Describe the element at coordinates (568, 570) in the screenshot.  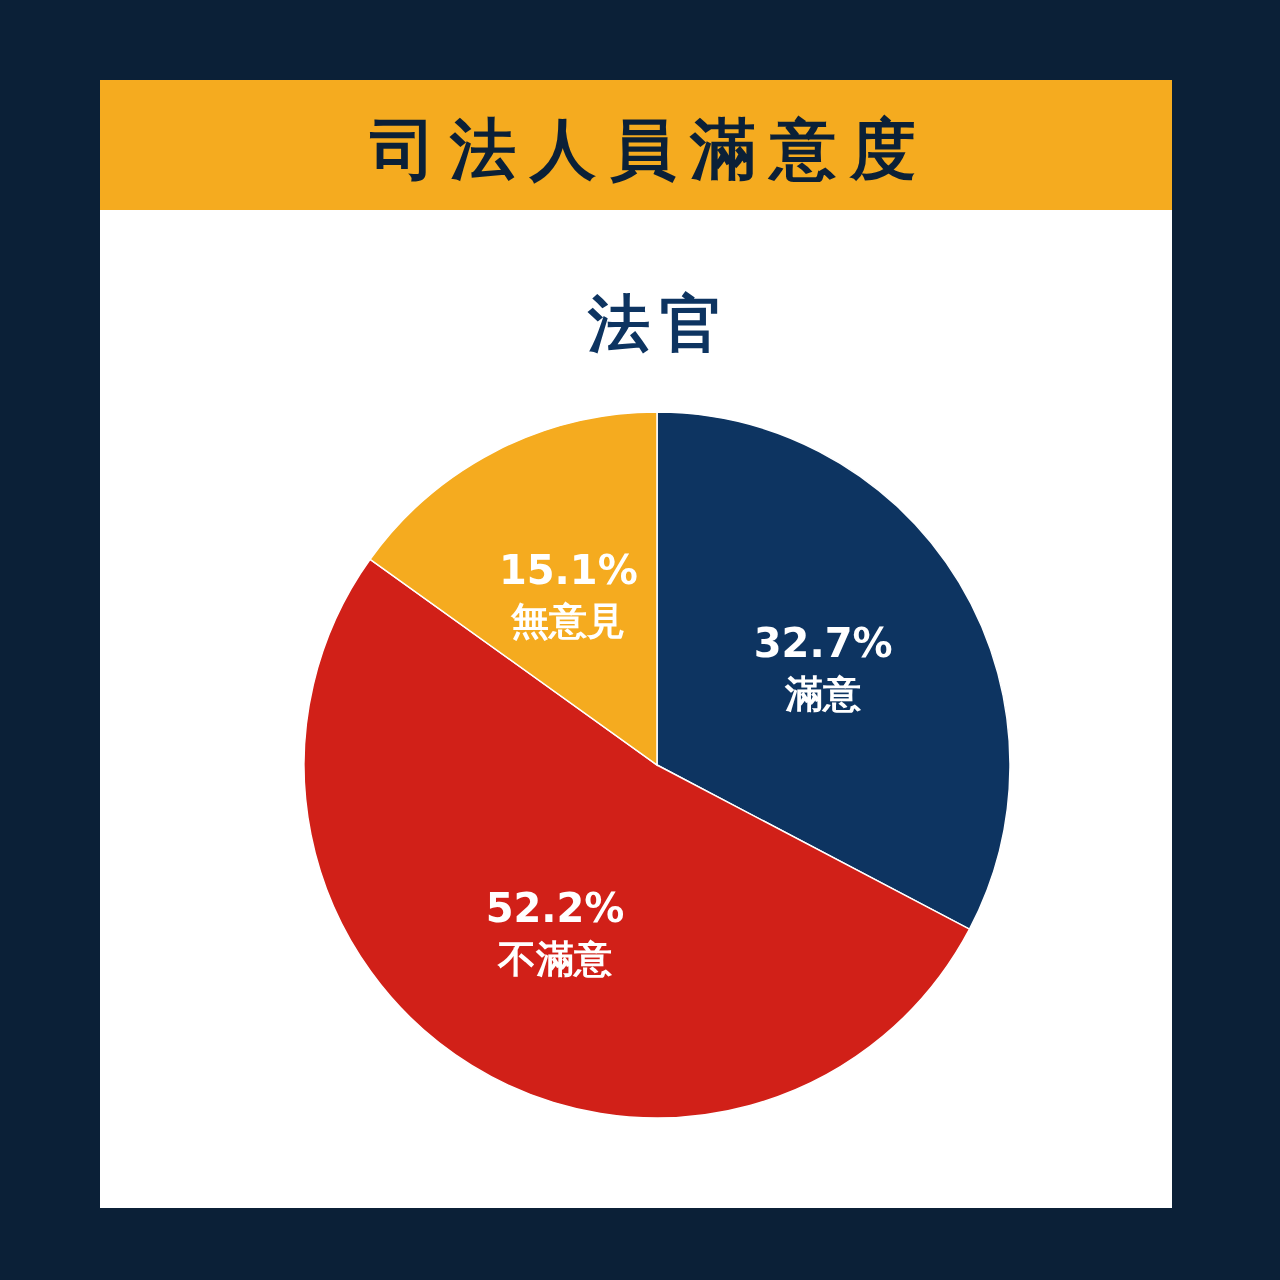
I see `data-label: 15.1%` at that location.